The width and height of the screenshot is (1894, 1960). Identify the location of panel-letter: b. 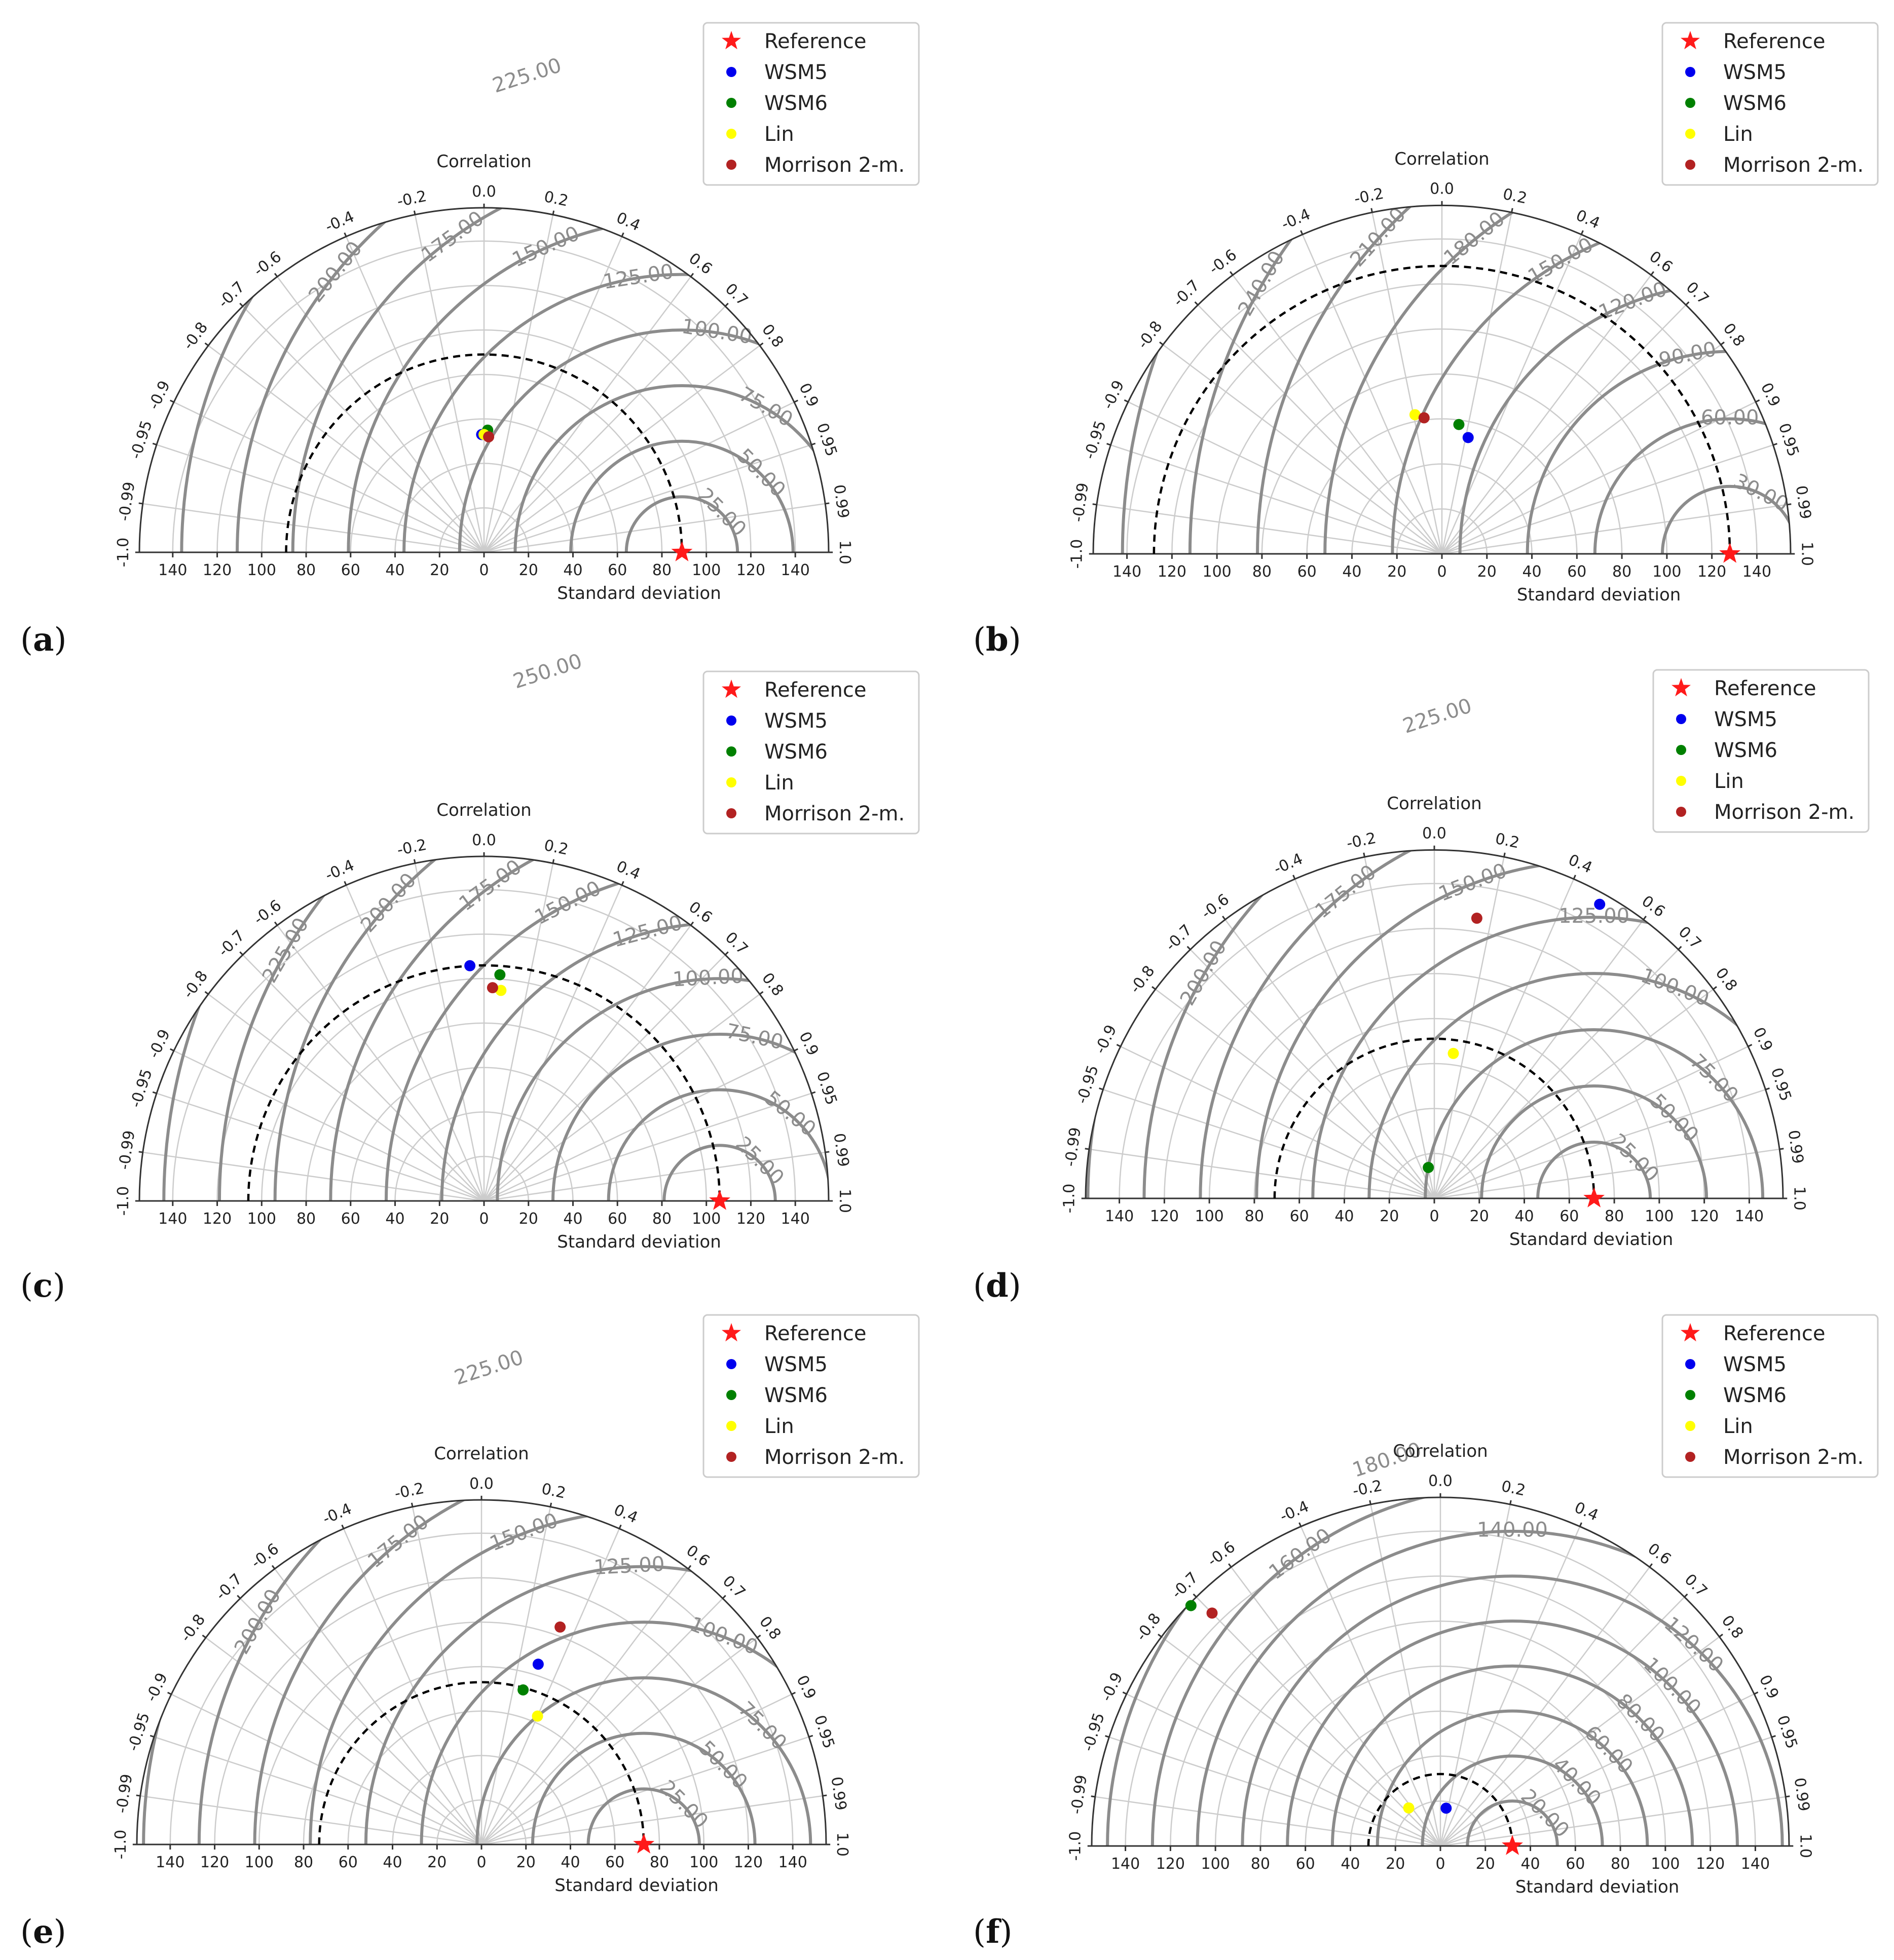
(997, 640).